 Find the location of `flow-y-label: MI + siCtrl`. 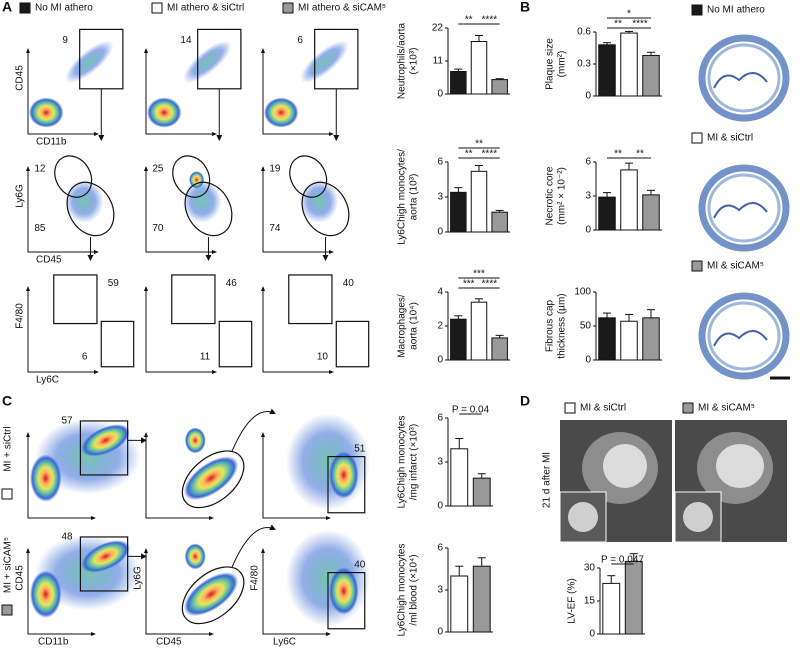

flow-y-label: MI + siCtrl is located at coordinates (8, 448).